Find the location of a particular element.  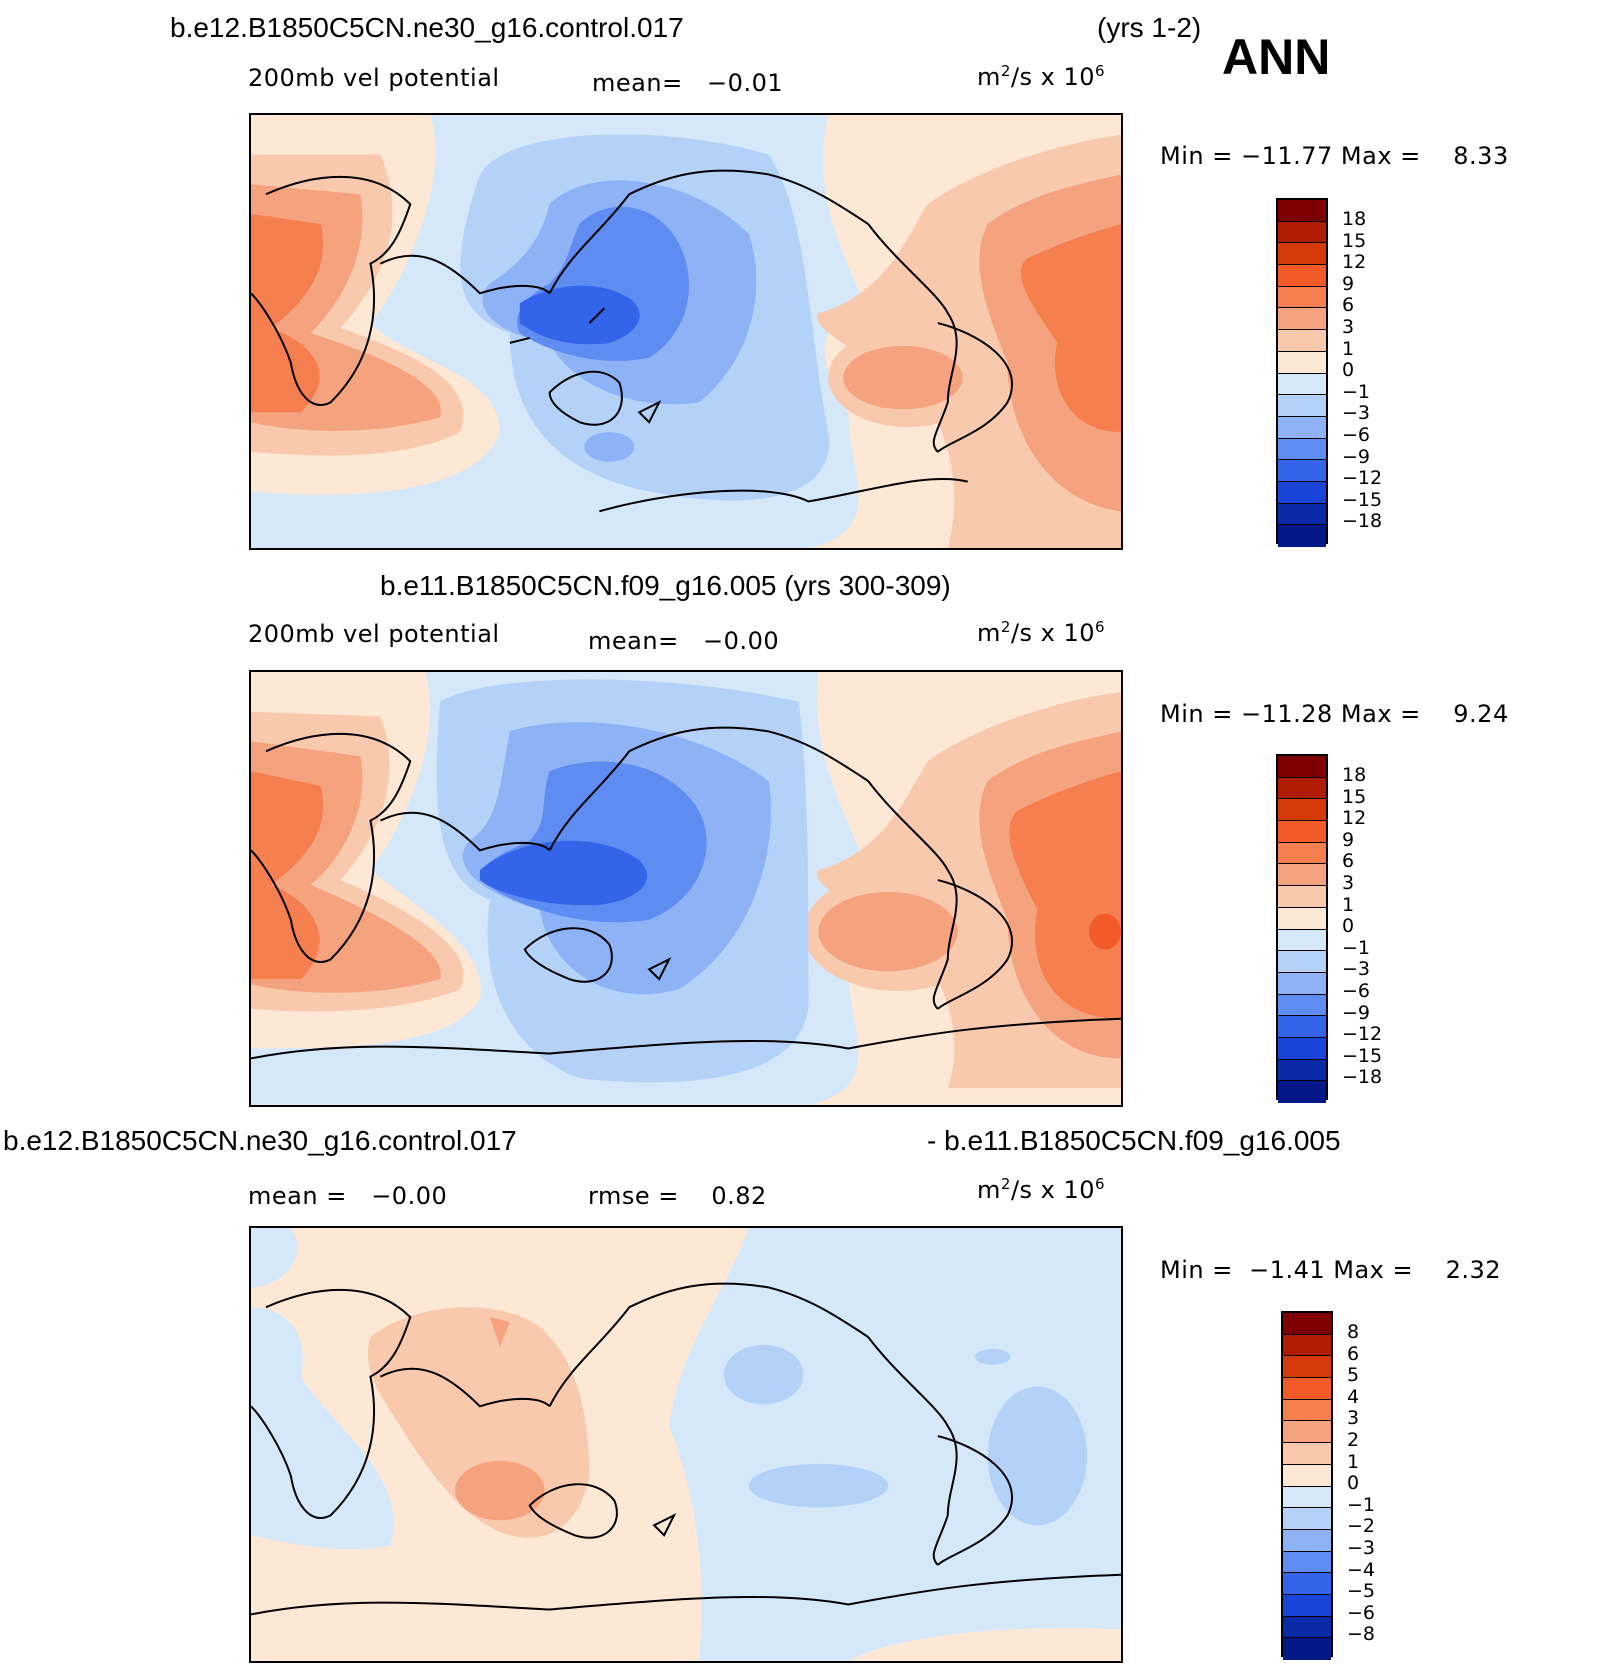

panel1-units: m2/s x 106 is located at coordinates (1041, 76).